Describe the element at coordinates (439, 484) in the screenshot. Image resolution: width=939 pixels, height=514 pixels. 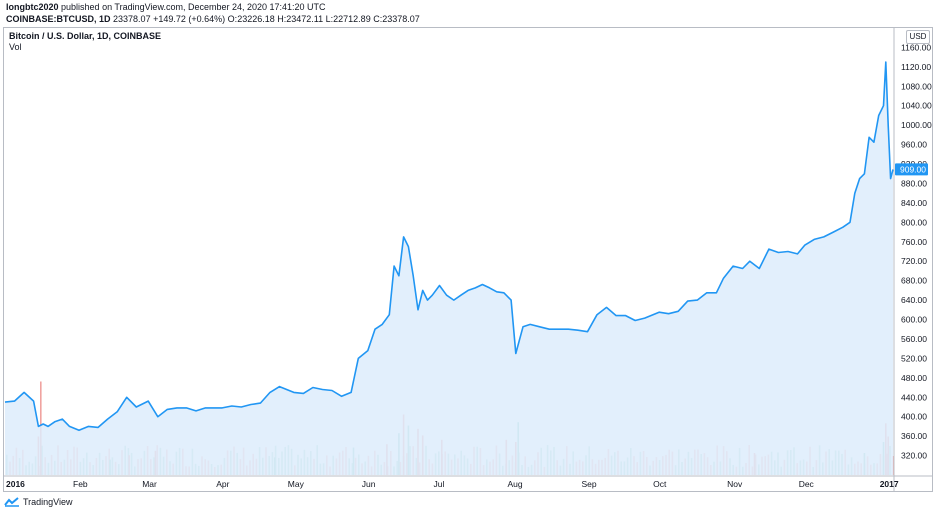
I see `time-tick-label: Jul` at that location.